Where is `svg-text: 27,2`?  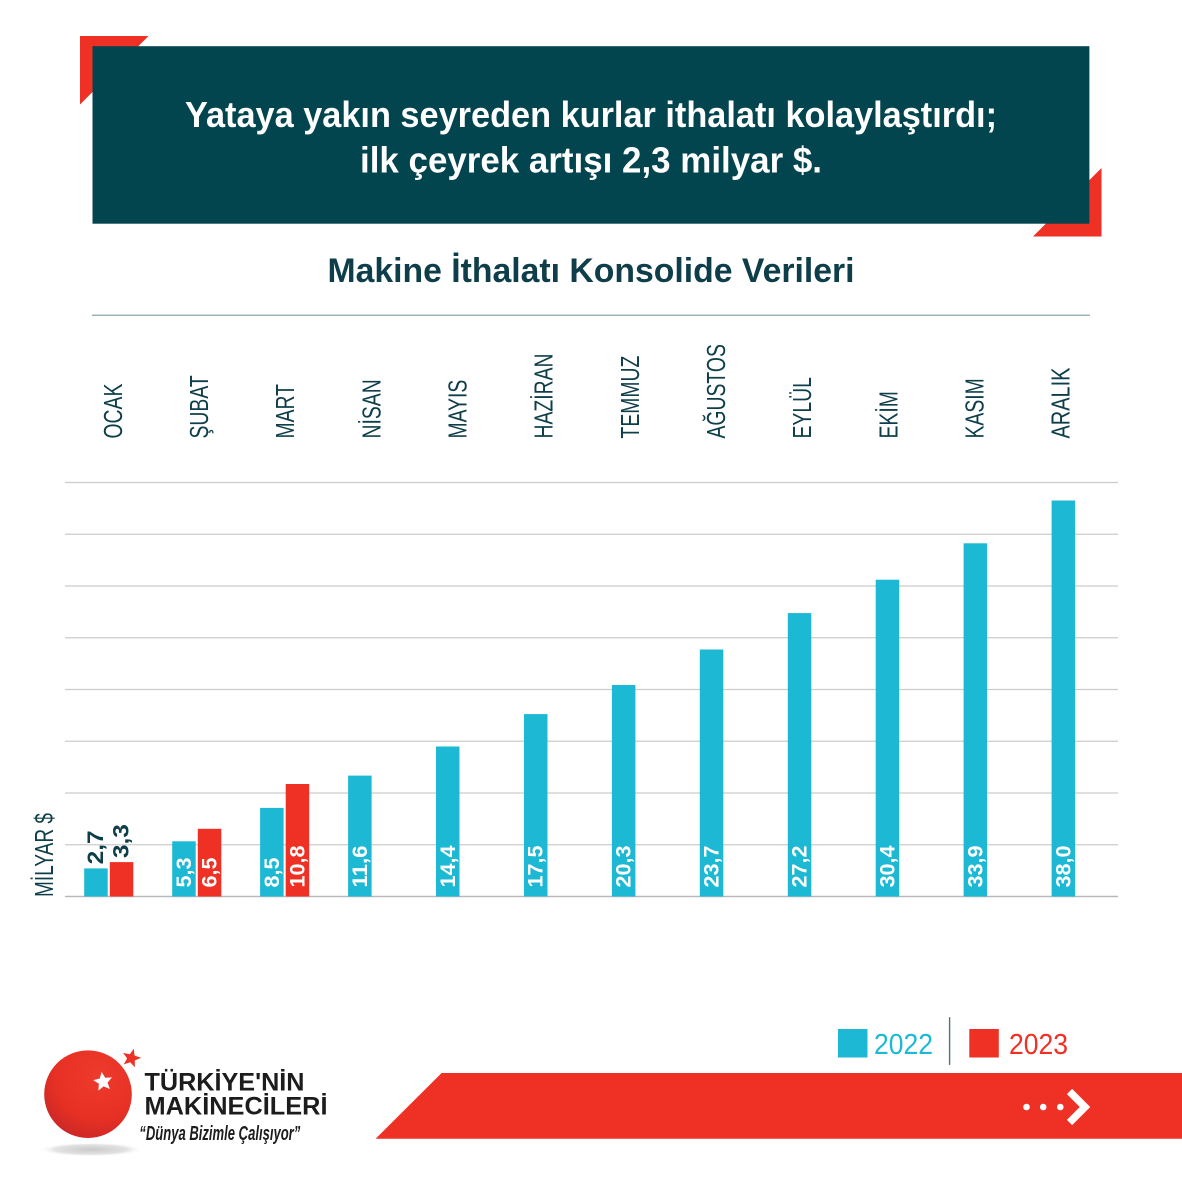
svg-text: 27,2 is located at coordinates (800, 866).